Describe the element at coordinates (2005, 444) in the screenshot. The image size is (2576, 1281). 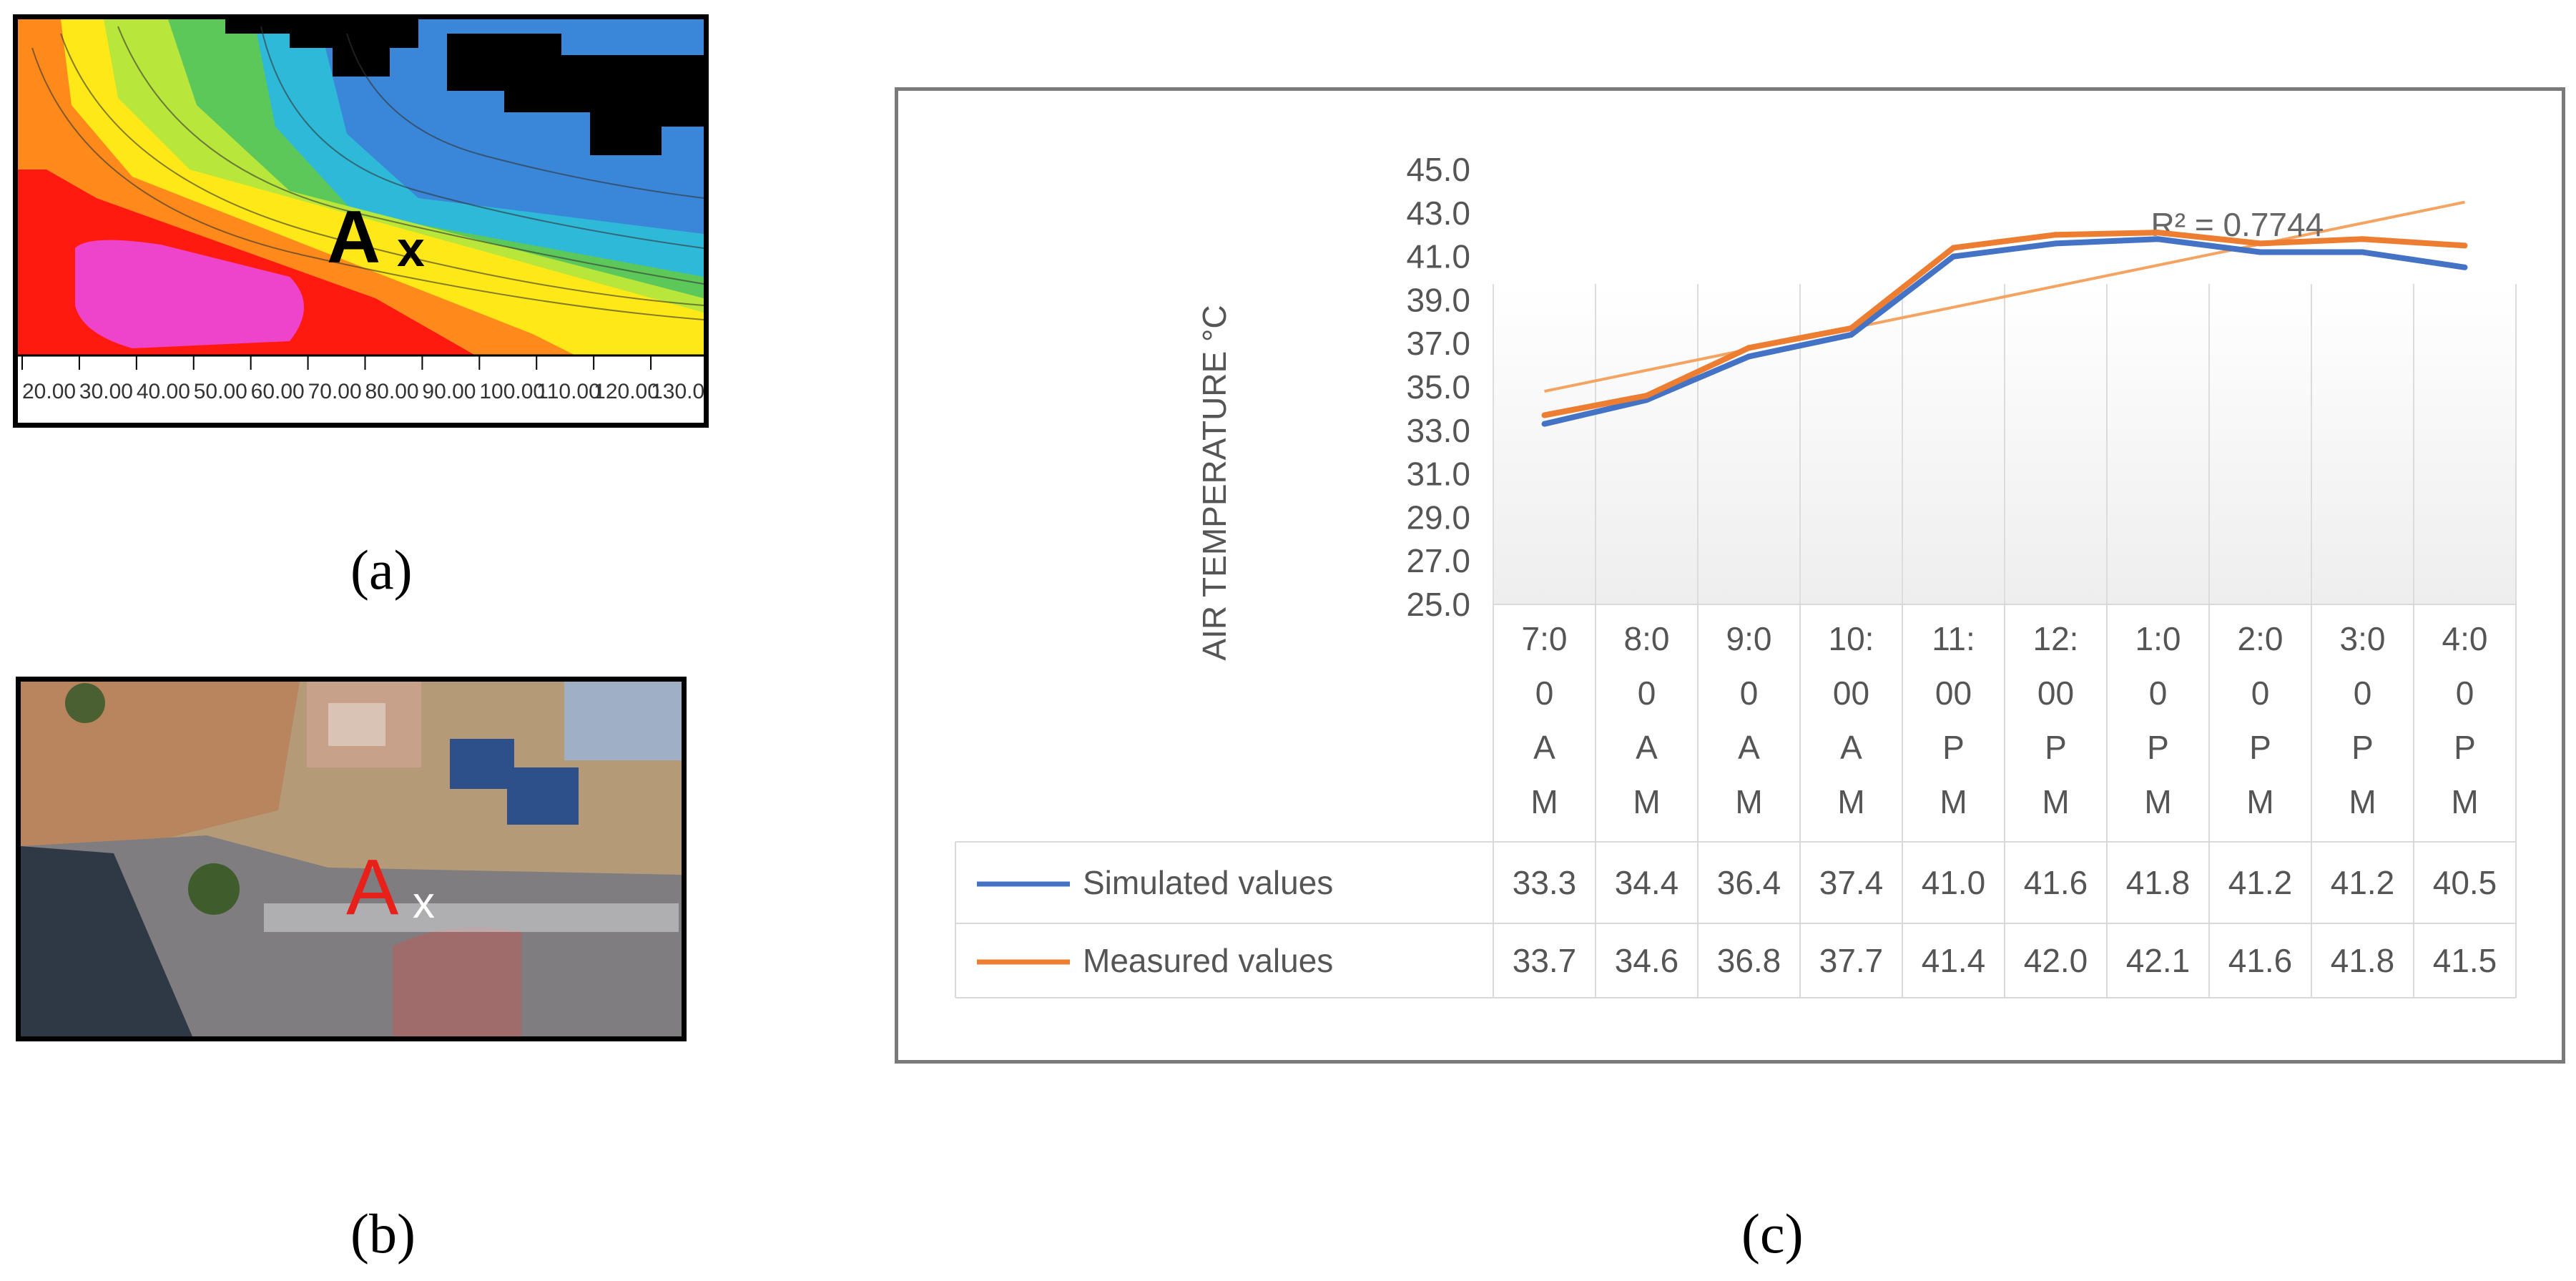
I see `grid-lines` at that location.